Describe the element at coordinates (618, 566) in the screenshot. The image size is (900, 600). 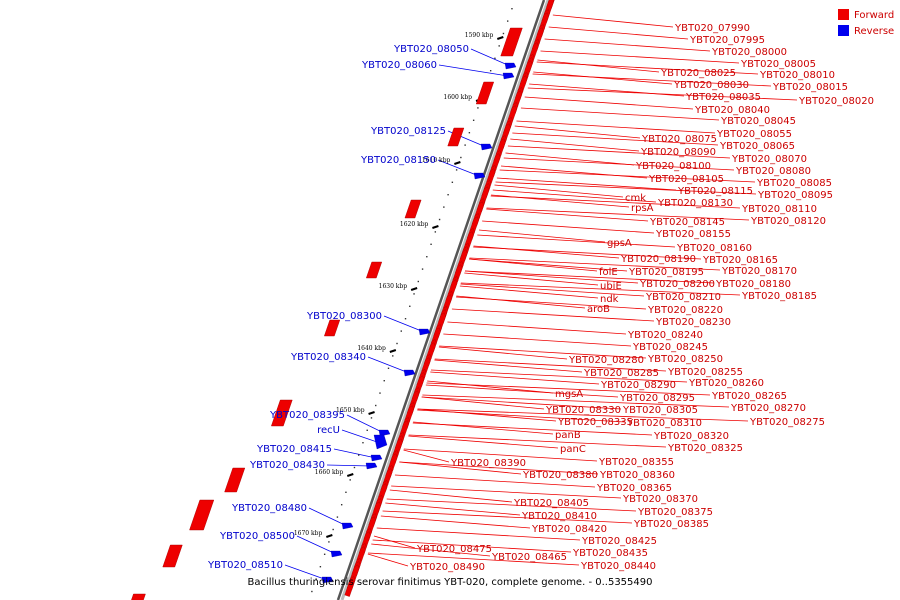
I see `forward-gene-label: YBT020_08440` at that location.